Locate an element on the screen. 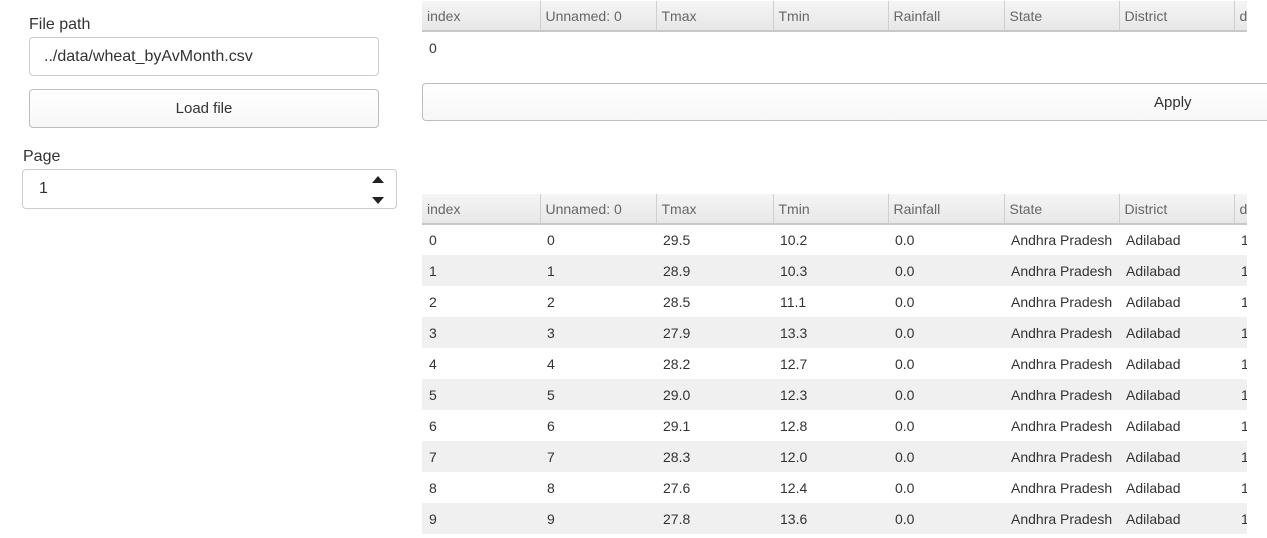  data-table-cell: 0 is located at coordinates (551, 240).